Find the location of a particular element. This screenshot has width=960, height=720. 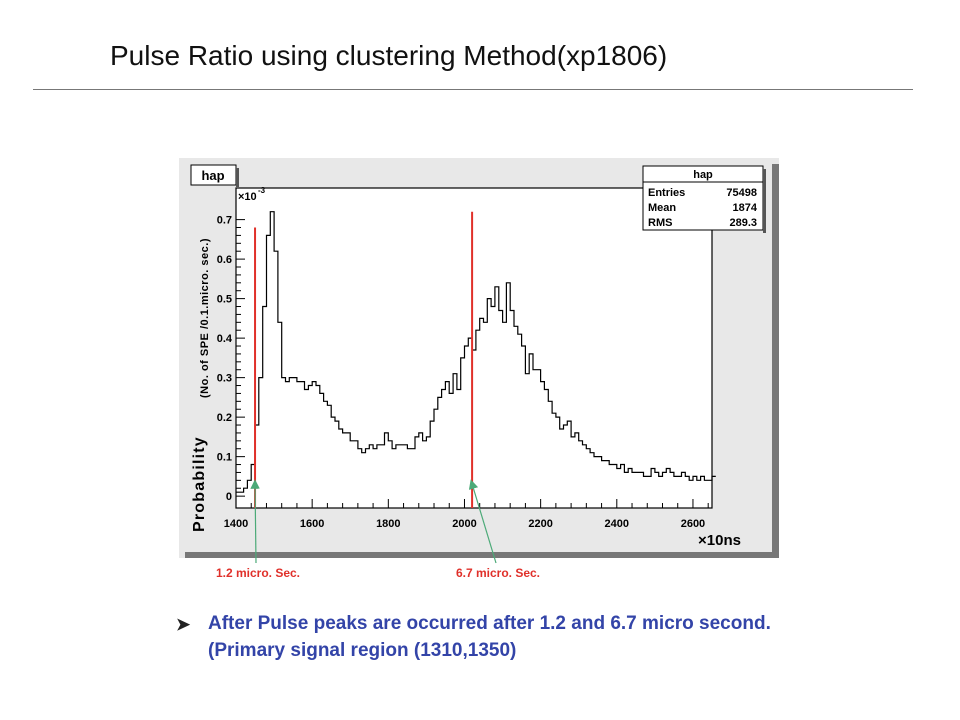

stats-label-mean: Mean is located at coordinates (662, 208).